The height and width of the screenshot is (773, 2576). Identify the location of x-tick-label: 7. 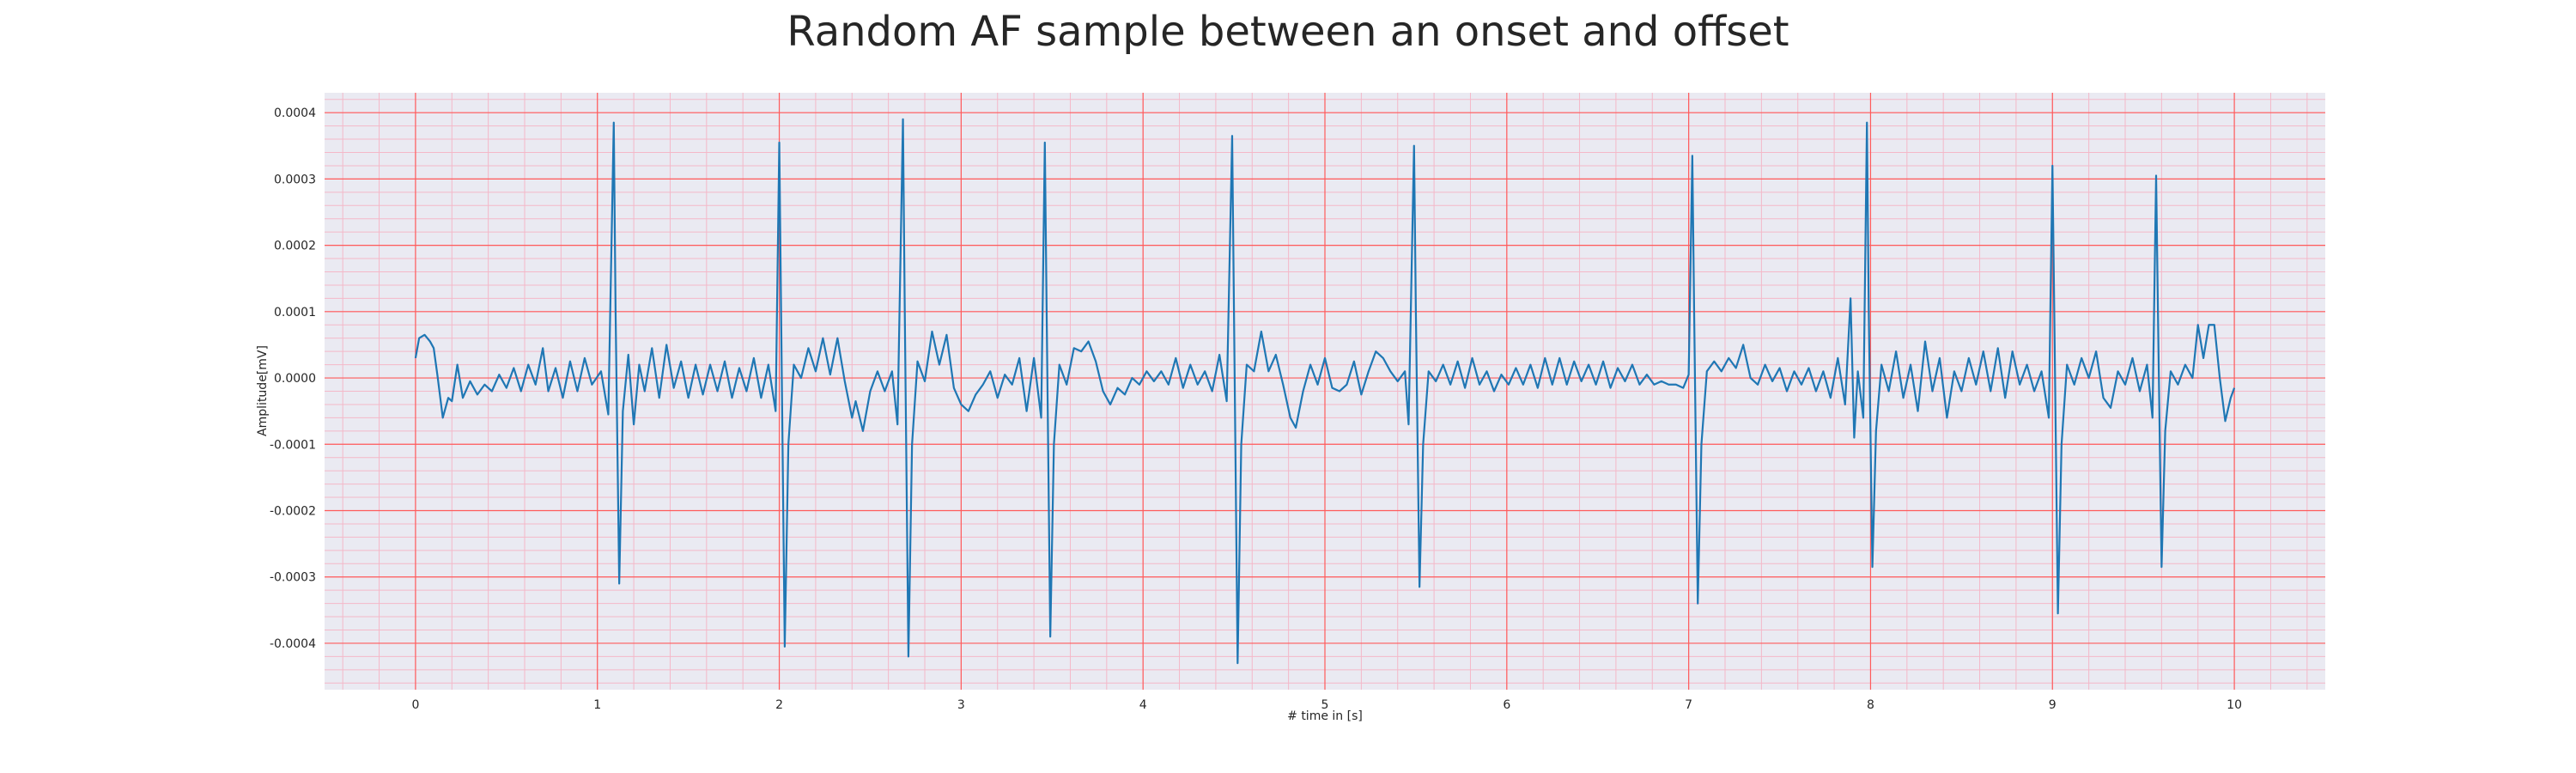
(1689, 705).